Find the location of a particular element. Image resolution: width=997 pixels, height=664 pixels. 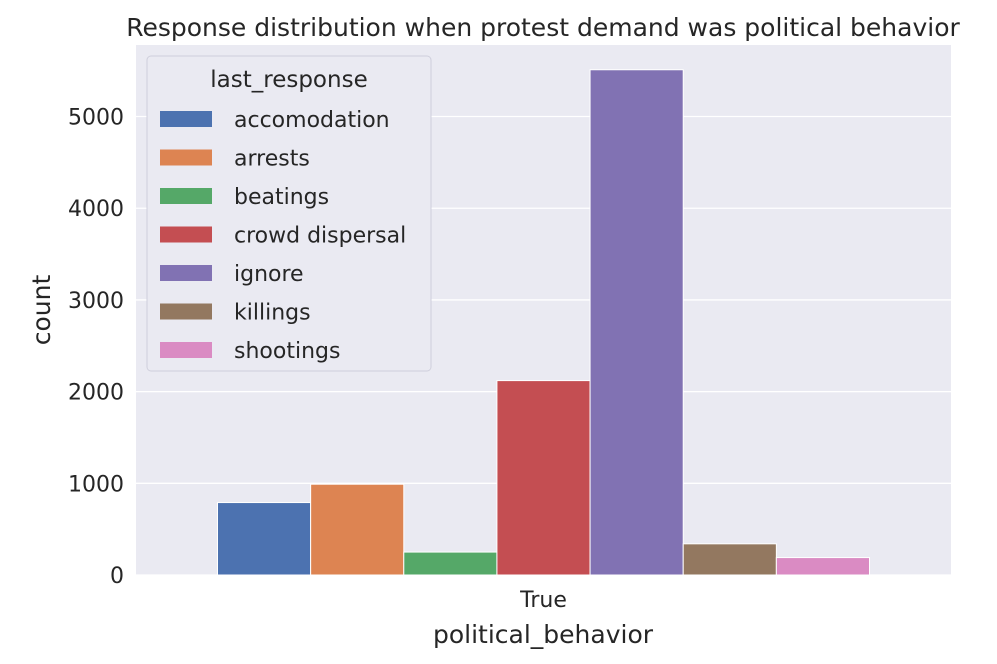

y-tick-label: 1000 is located at coordinates (96, 484).